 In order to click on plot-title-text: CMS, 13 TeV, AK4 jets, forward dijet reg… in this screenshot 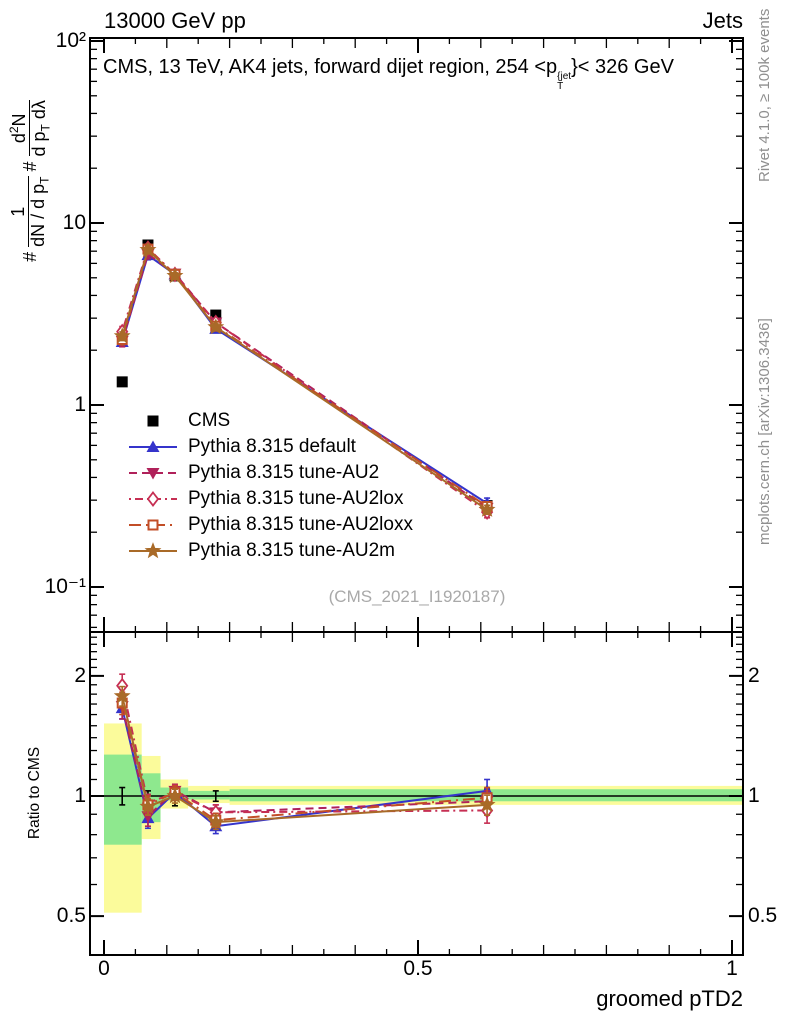, I will do `click(330, 67)`.